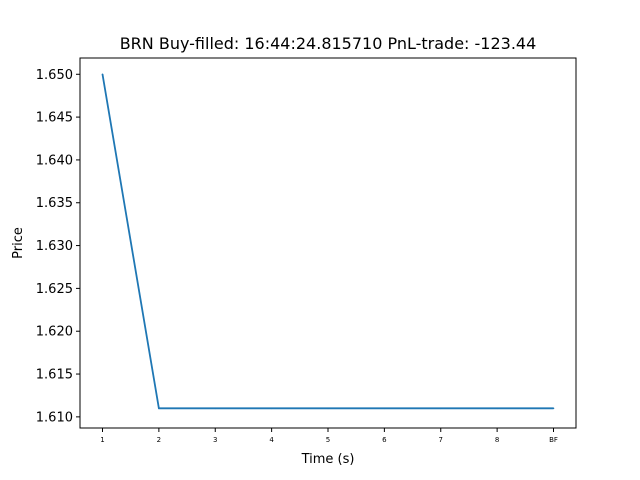  I want to click on y-tick-label: 1.620, so click(54, 332).